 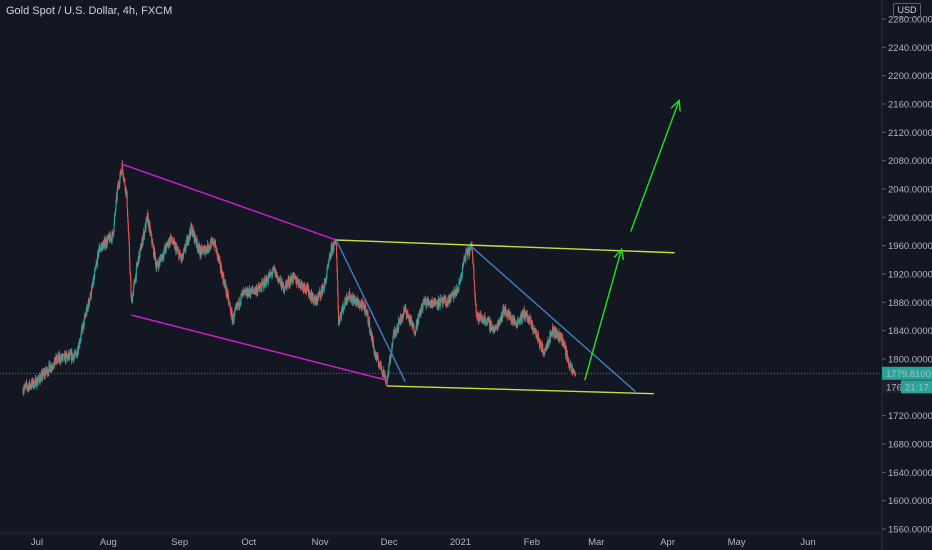 I want to click on symbol-title: Gold Spot / U.S. Dollar, 4h, FXCM, so click(x=89, y=11).